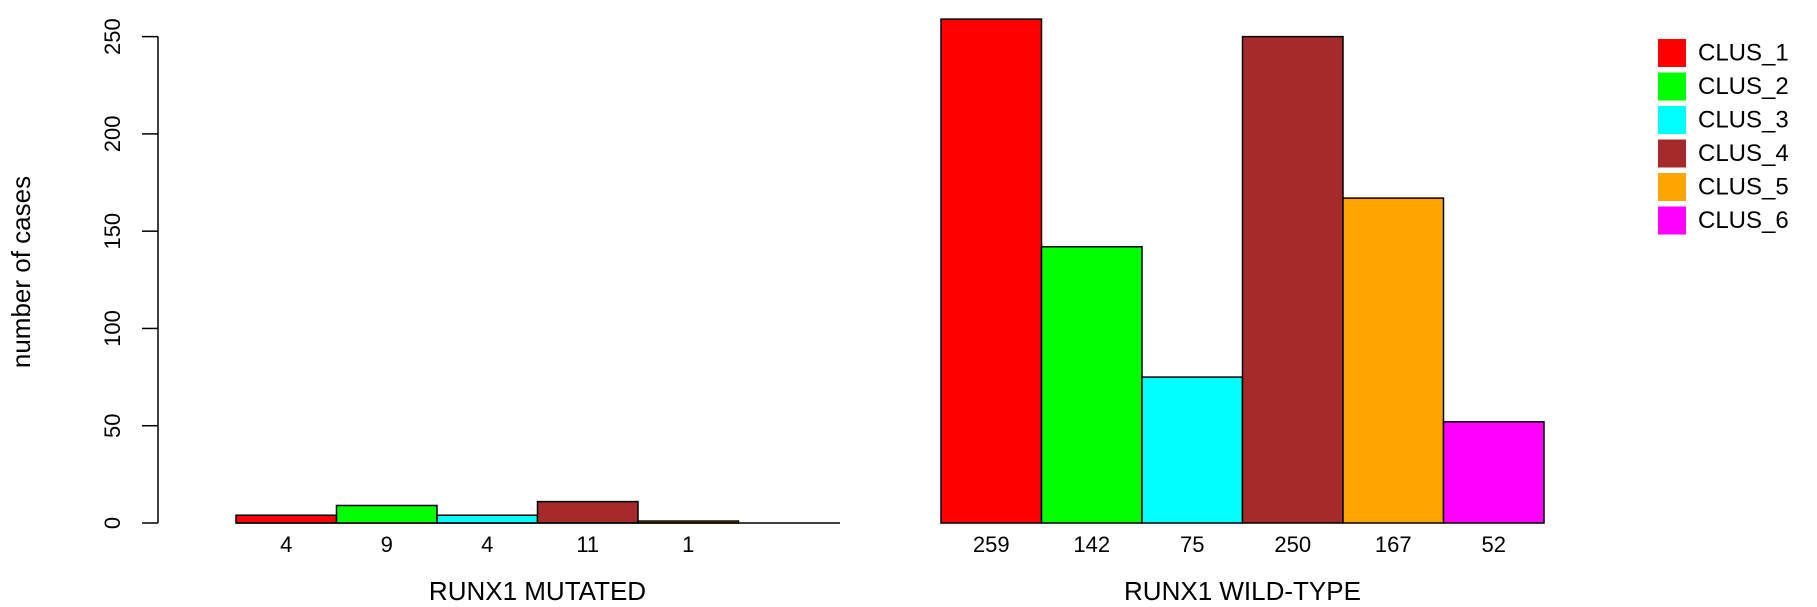 Image resolution: width=1817 pixels, height=607 pixels. I want to click on bar-value-label: 52, so click(1494, 544).